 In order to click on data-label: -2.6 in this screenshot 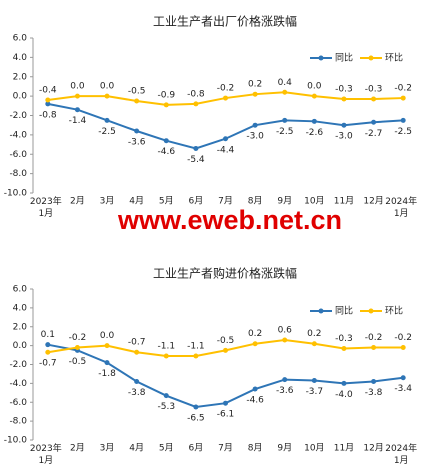, I will do `click(315, 133)`.